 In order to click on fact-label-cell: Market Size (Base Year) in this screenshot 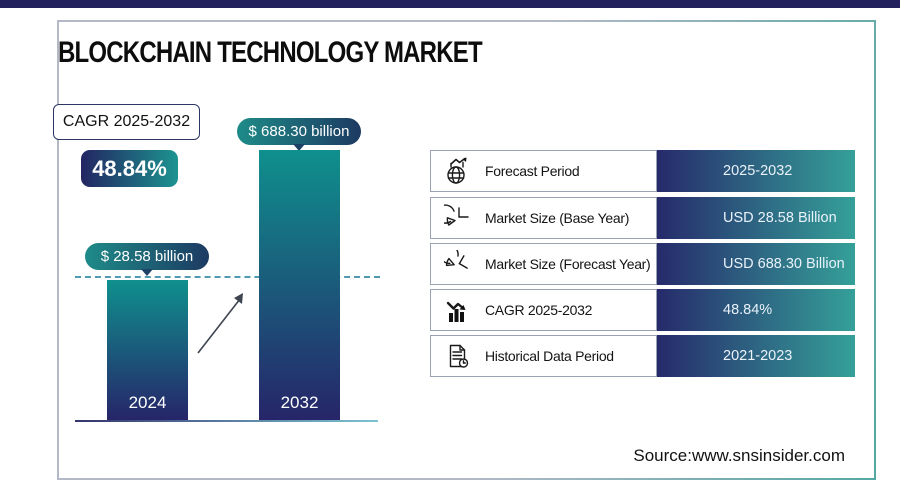, I will do `click(543, 218)`.